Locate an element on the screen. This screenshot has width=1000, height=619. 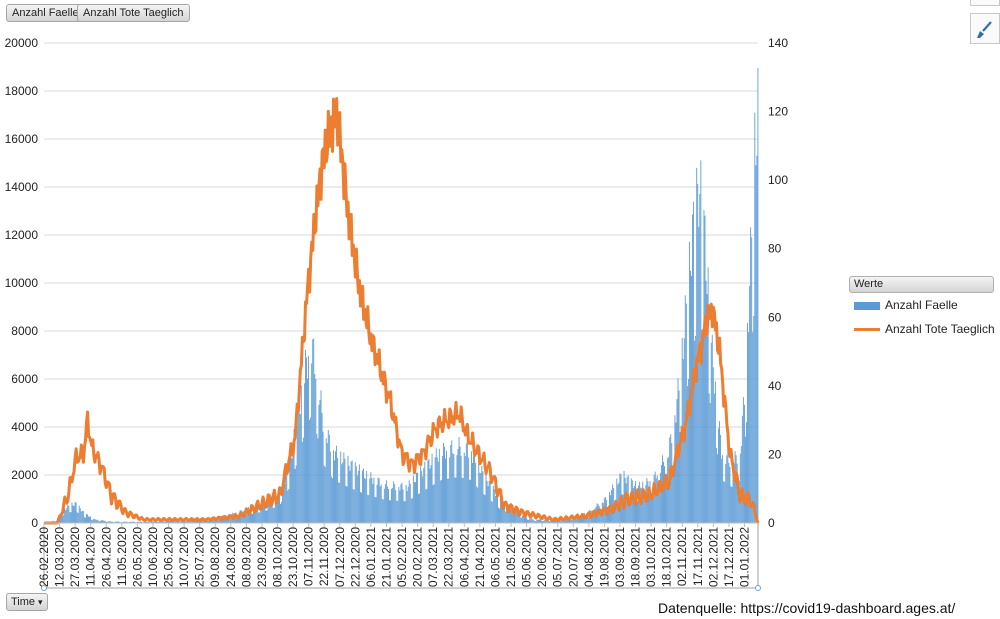
x-tick-label: 22.12.2020 is located at coordinates (355, 557).